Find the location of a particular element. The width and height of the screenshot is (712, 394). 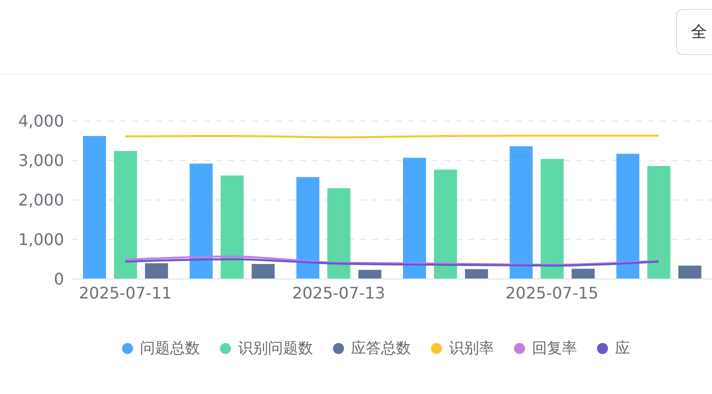

y-tick-label: 4,000 is located at coordinates (41, 121).